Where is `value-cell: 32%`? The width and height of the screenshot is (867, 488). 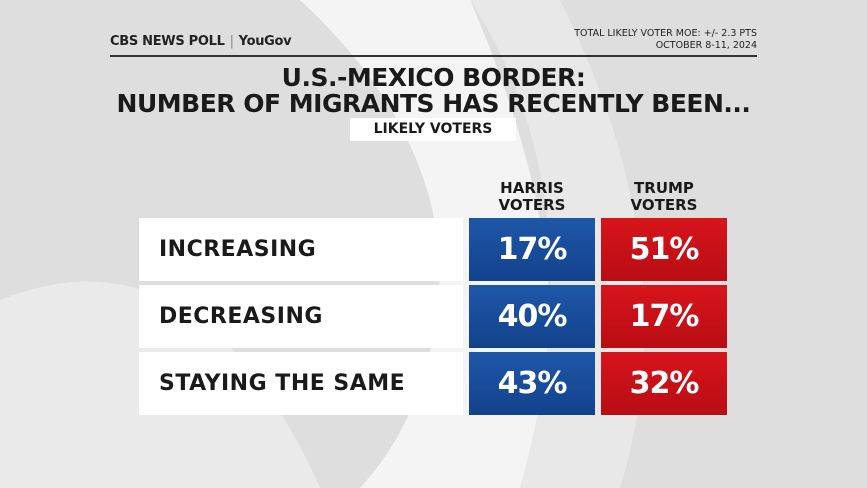 value-cell: 32% is located at coordinates (664, 383).